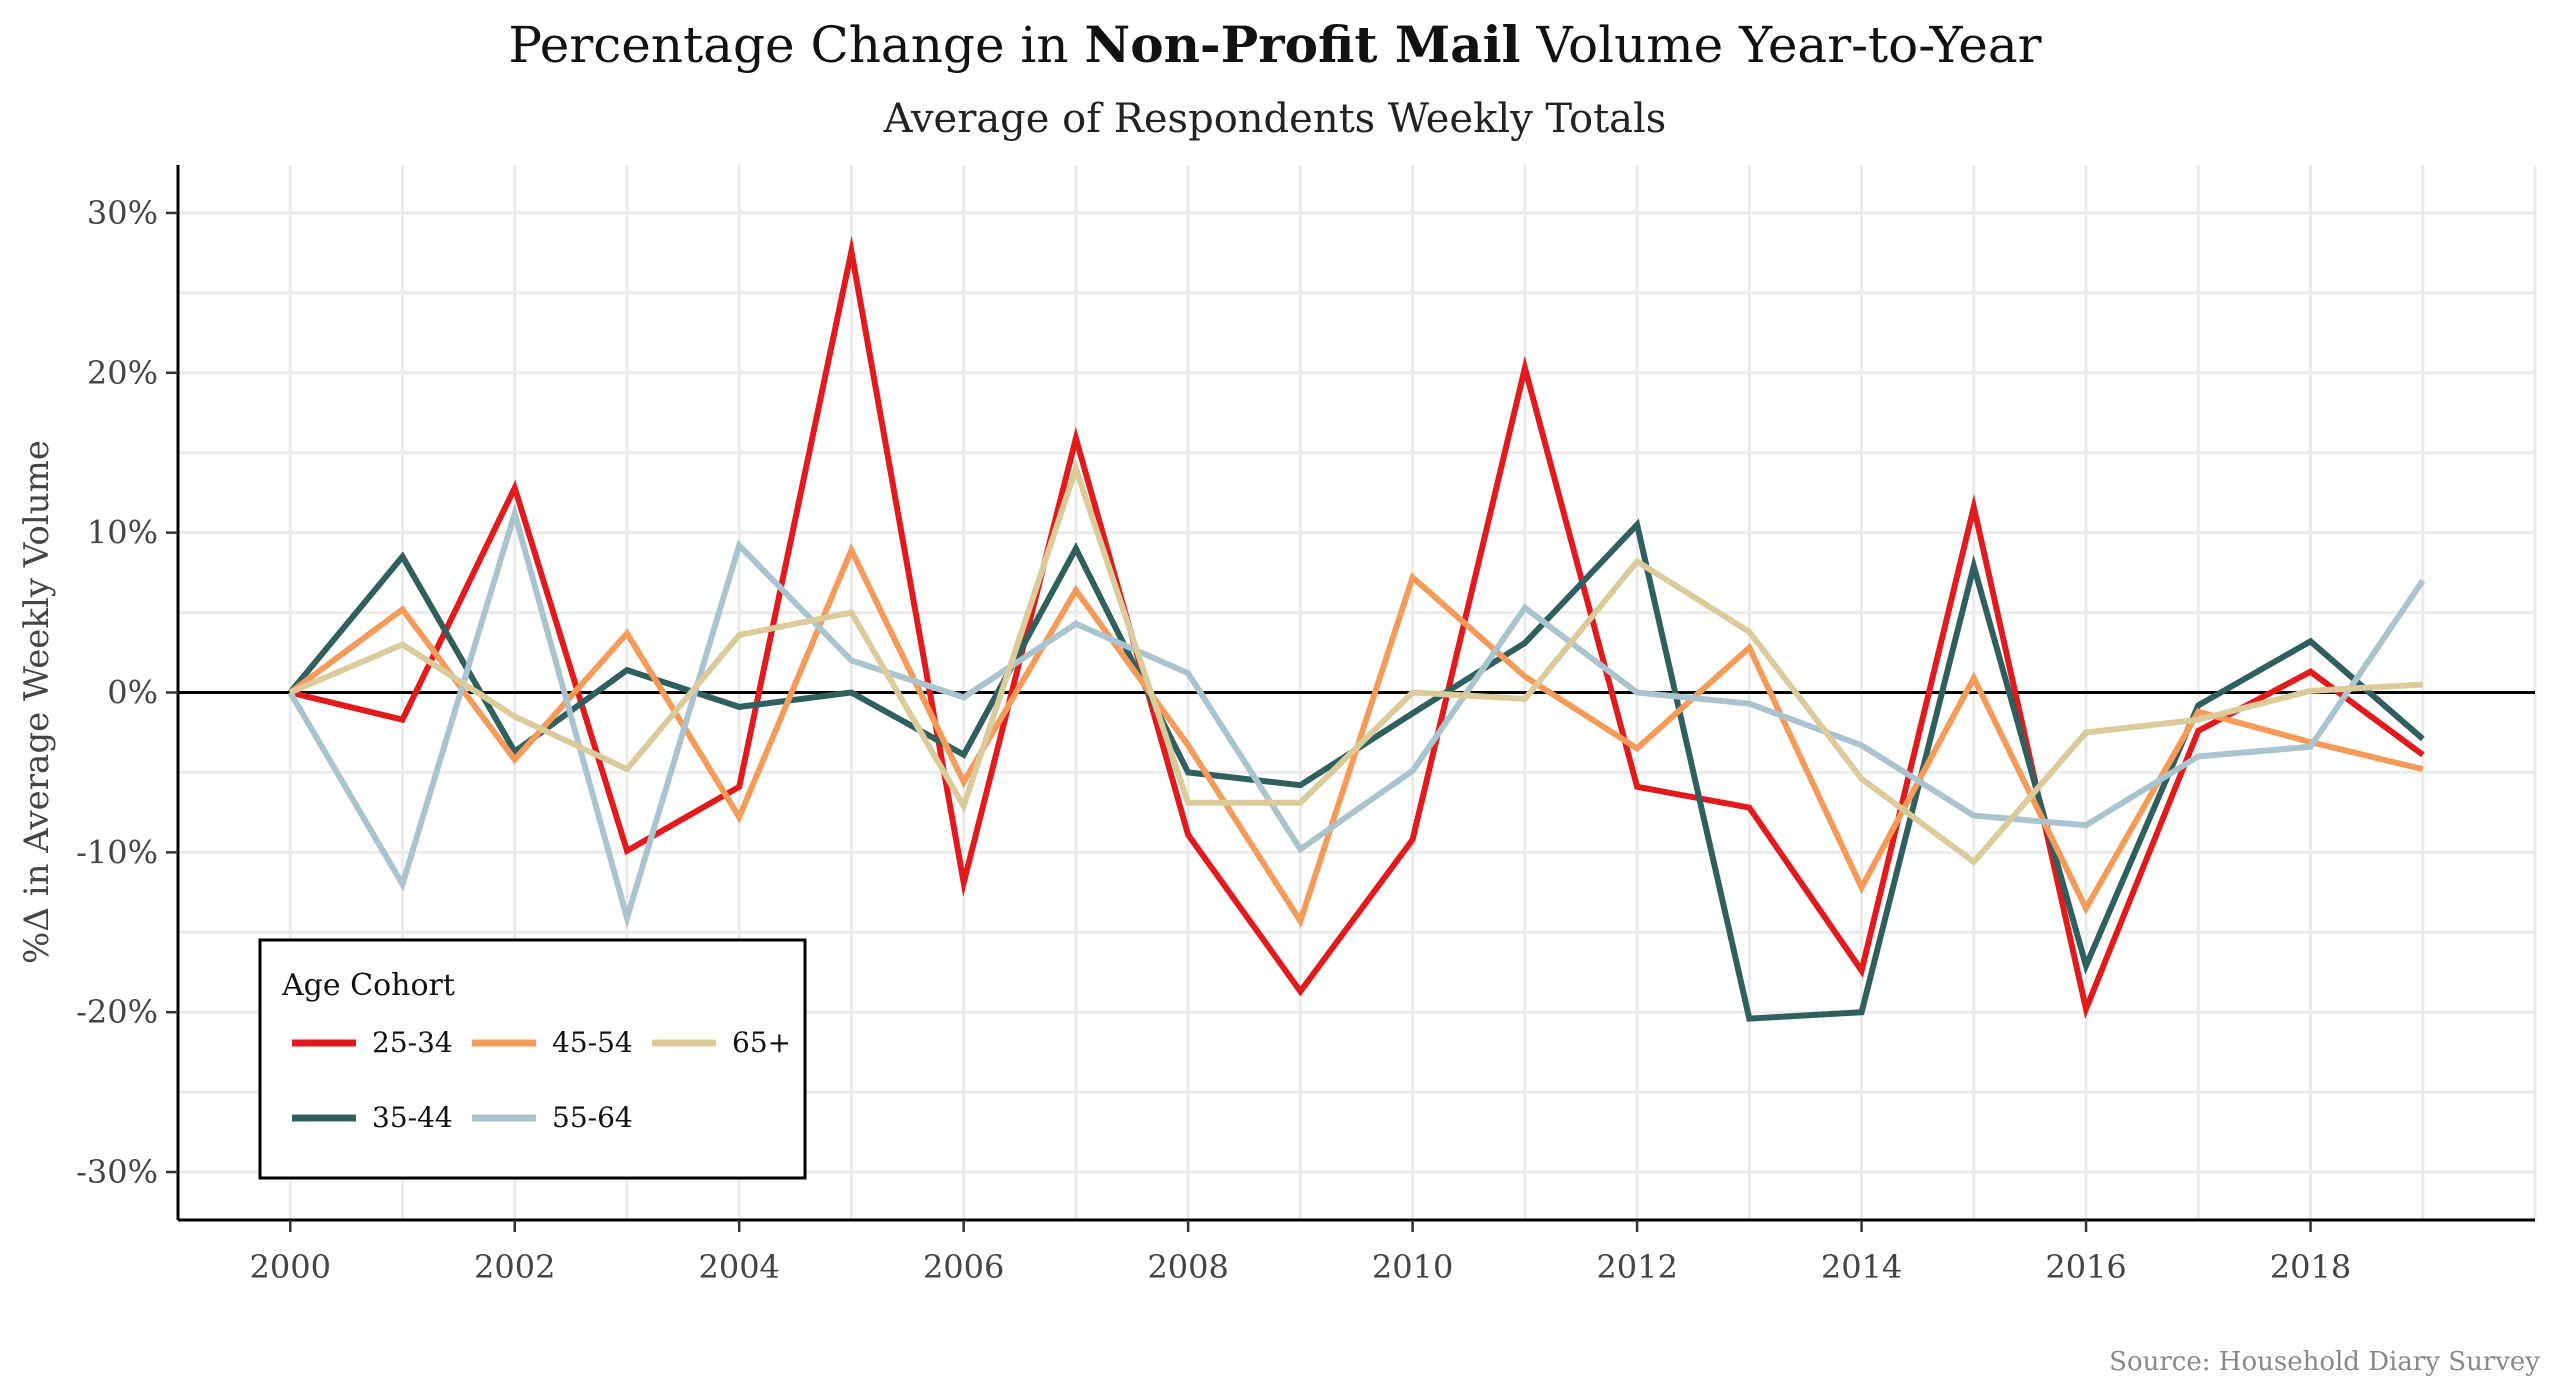  Describe the element at coordinates (514, 1267) in the screenshot. I see `x-tick-label: 2002` at that location.